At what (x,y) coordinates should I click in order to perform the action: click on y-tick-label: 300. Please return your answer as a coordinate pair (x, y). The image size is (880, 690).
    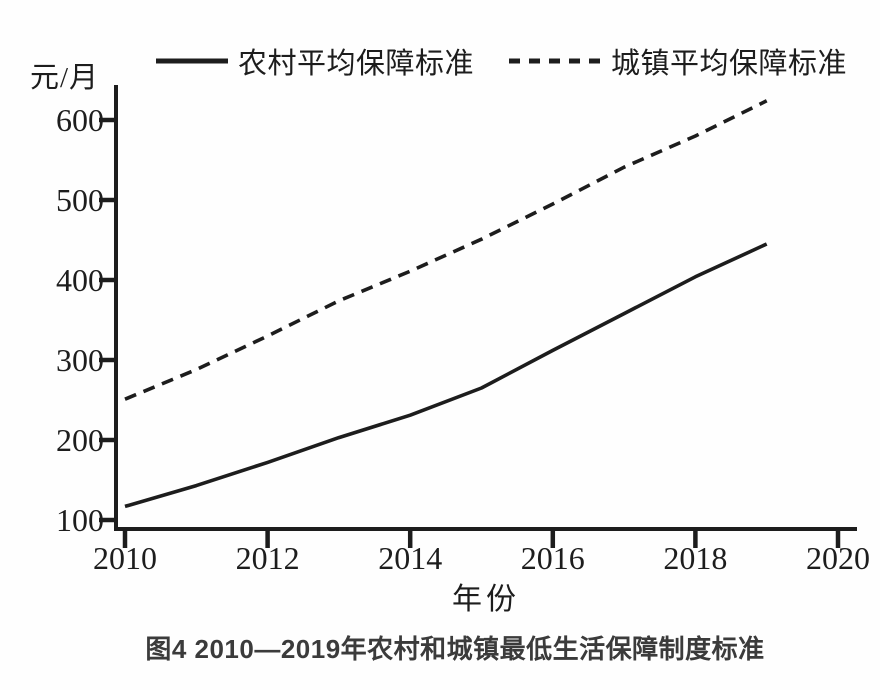
    Looking at the image, I should click on (80, 360).